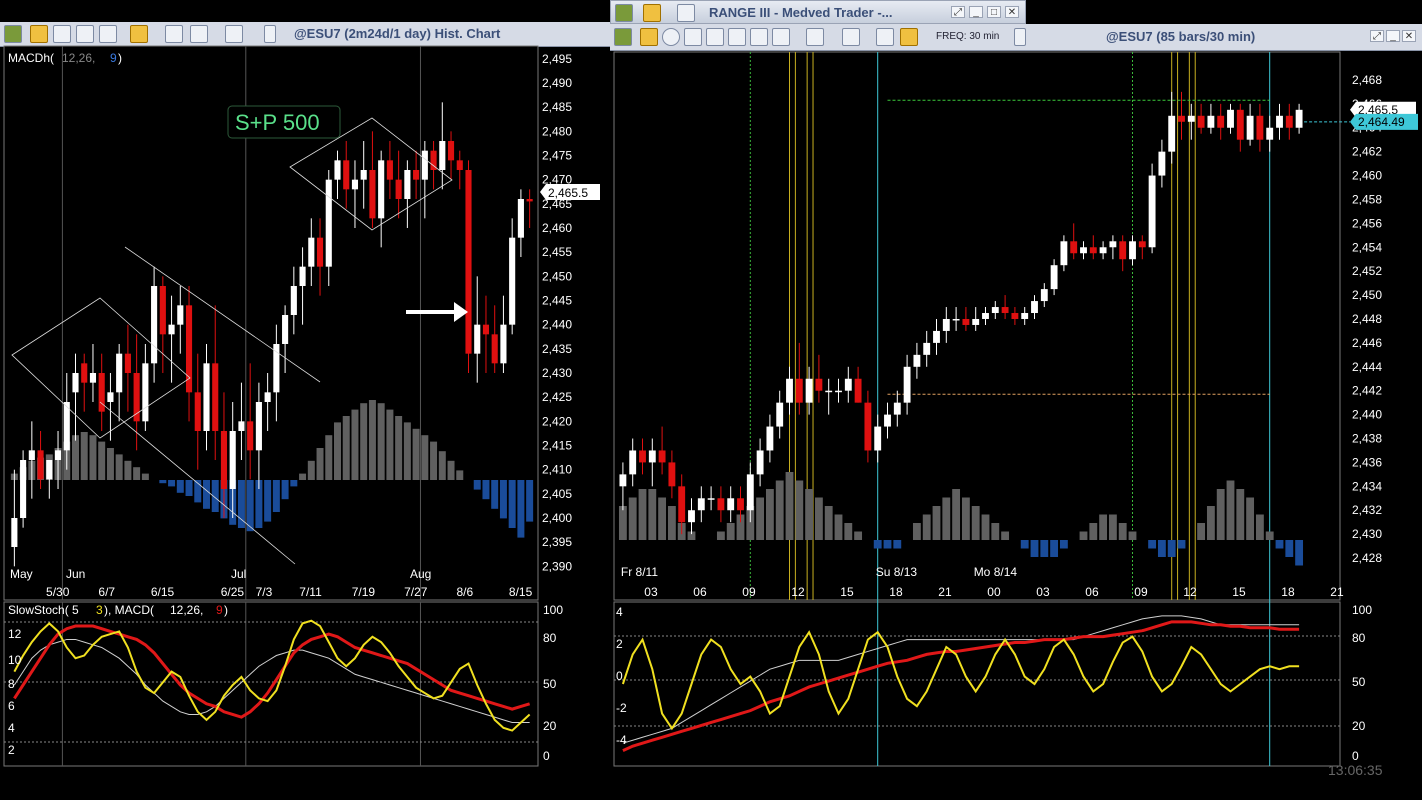  What do you see at coordinates (1367, 510) in the screenshot?
I see `y-tick-label: 2,432` at bounding box center [1367, 510].